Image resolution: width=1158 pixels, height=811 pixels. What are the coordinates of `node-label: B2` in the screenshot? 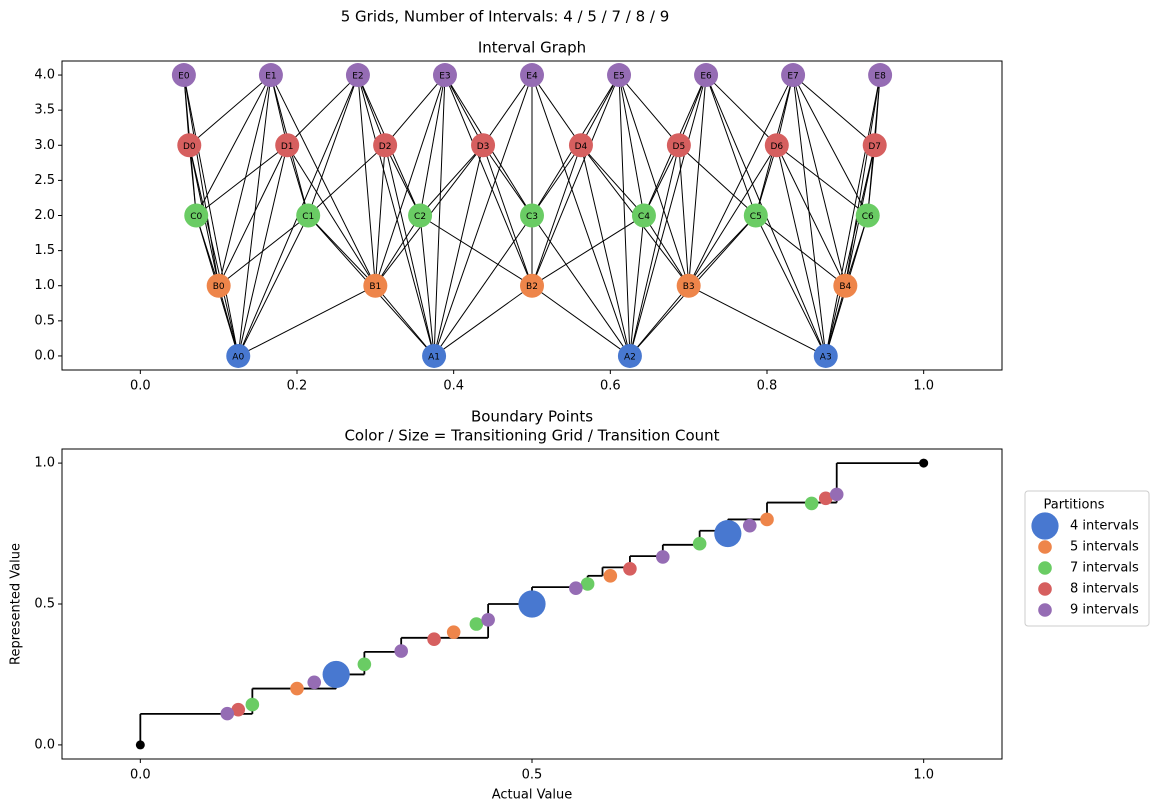 It's located at (532, 287).